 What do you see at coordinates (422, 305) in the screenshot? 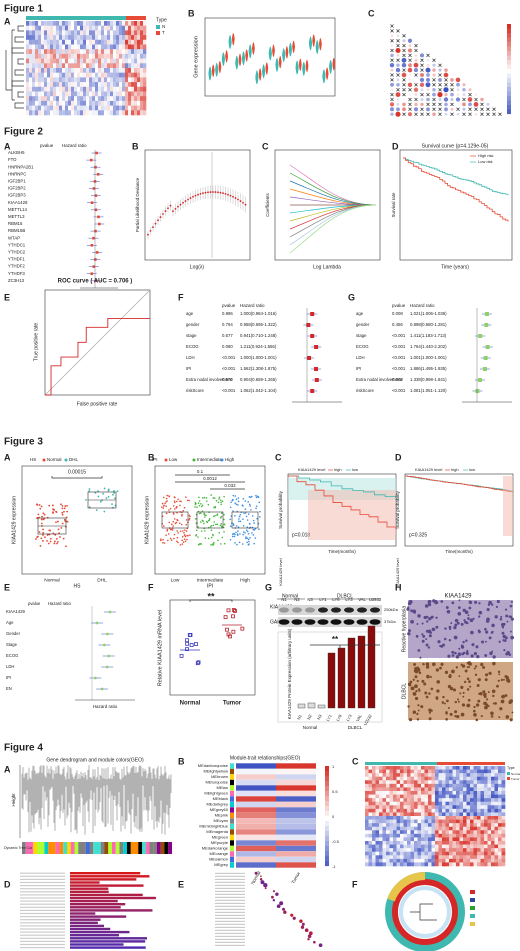
I see `label: Hazard ratio` at bounding box center [422, 305].